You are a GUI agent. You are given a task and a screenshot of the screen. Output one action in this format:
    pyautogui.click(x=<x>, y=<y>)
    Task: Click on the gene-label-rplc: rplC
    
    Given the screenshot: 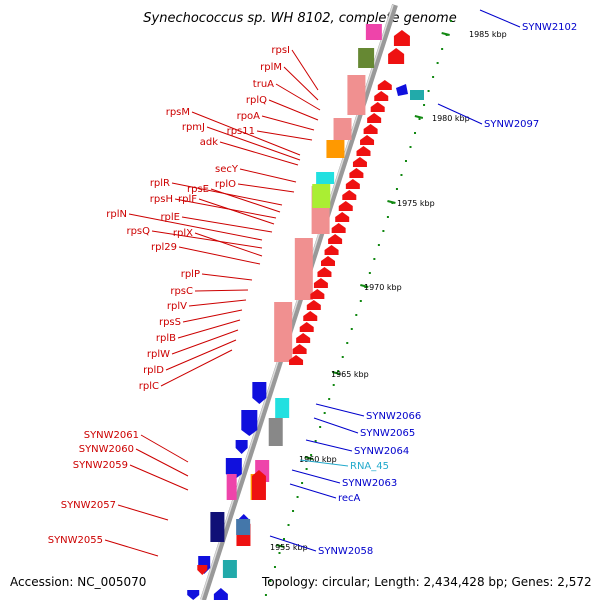 What is the action you would take?
    pyautogui.click(x=149, y=386)
    